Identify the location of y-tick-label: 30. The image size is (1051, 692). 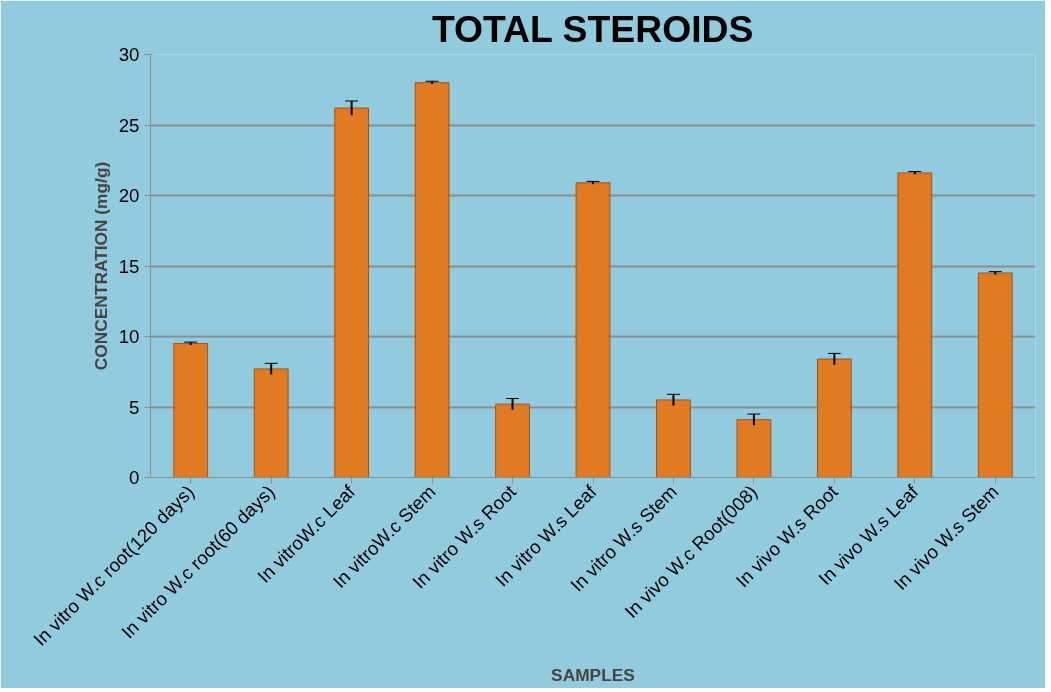
(129, 54).